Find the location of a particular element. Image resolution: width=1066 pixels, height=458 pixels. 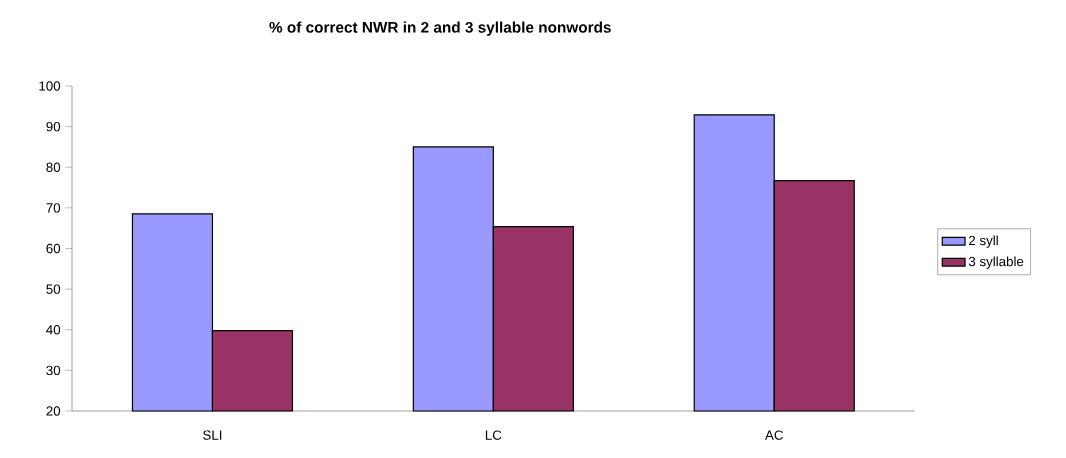

y-tick-label: 20 is located at coordinates (53, 411).